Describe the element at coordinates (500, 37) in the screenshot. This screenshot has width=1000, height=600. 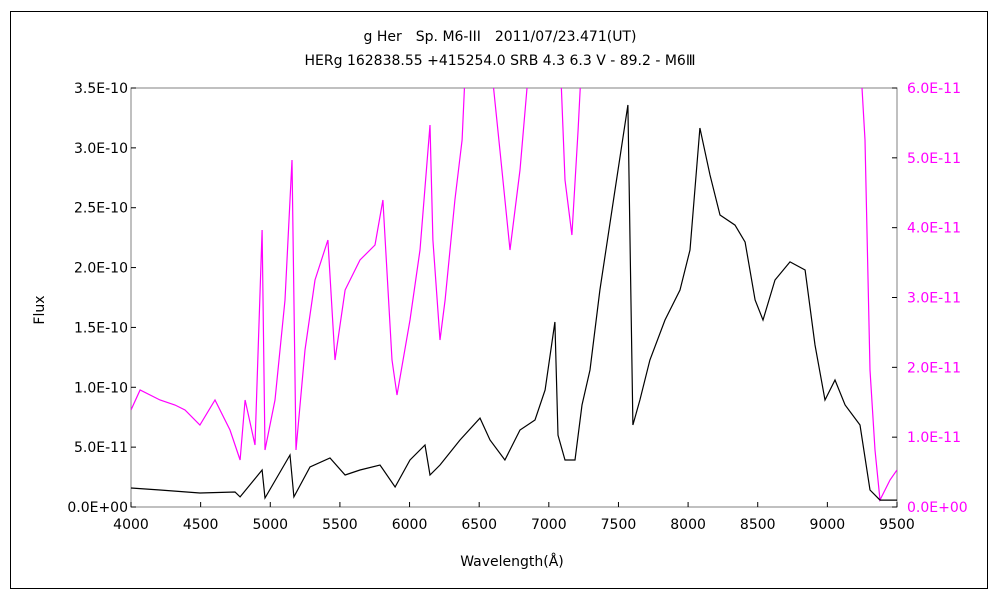
I see `chart-title: g Her Sp. M6-III 2011/07/23.471(UT)` at that location.